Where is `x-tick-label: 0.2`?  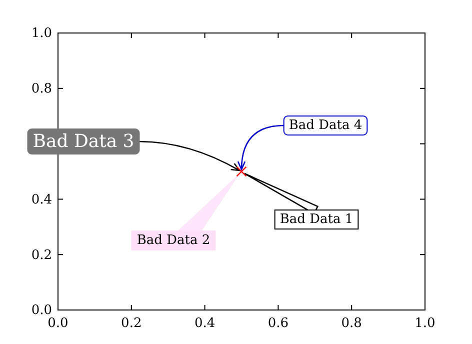
x-tick-label: 0.2 is located at coordinates (131, 324).